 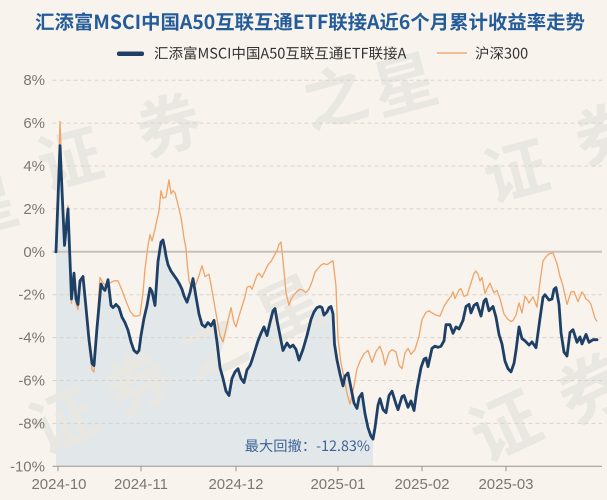 I want to click on svg-text: 2024-11, so click(x=141, y=484).